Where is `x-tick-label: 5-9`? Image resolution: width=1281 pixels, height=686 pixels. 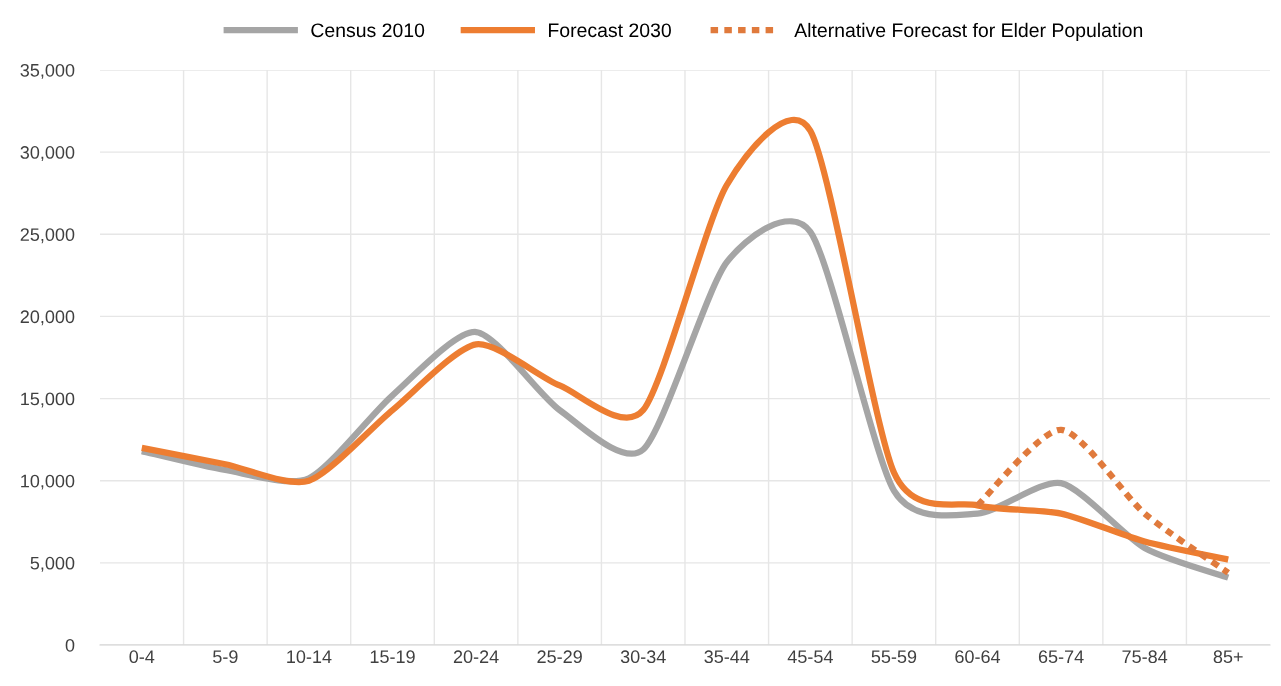 x-tick-label: 5-9 is located at coordinates (225, 657).